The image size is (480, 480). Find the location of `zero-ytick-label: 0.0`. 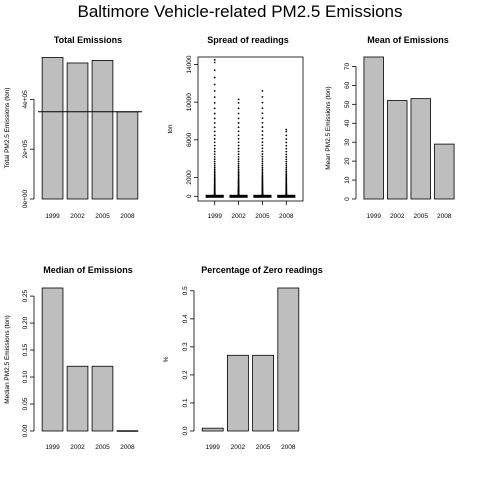

zero-ytick-label: 0.0 is located at coordinates (185, 430).